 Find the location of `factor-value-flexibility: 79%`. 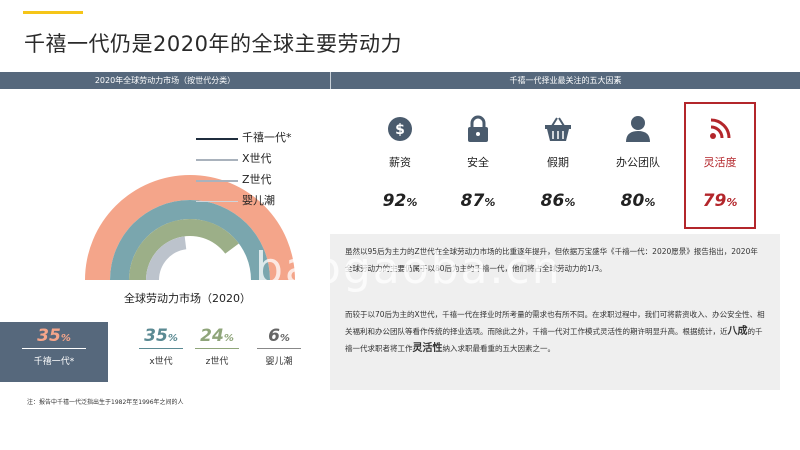

factor-value-flexibility: 79% is located at coordinates (720, 201).